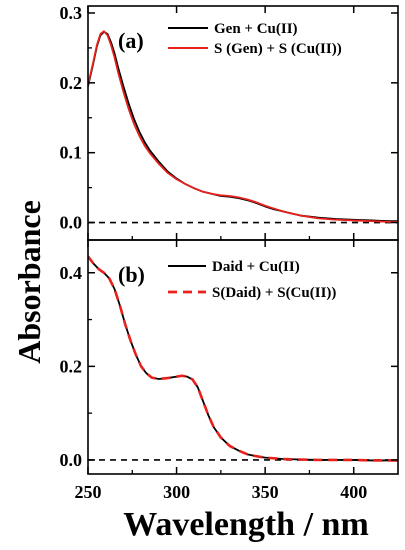 This screenshot has width=405, height=550. What do you see at coordinates (131, 40) in the screenshot?
I see `panel-label: (a)` at bounding box center [131, 40].